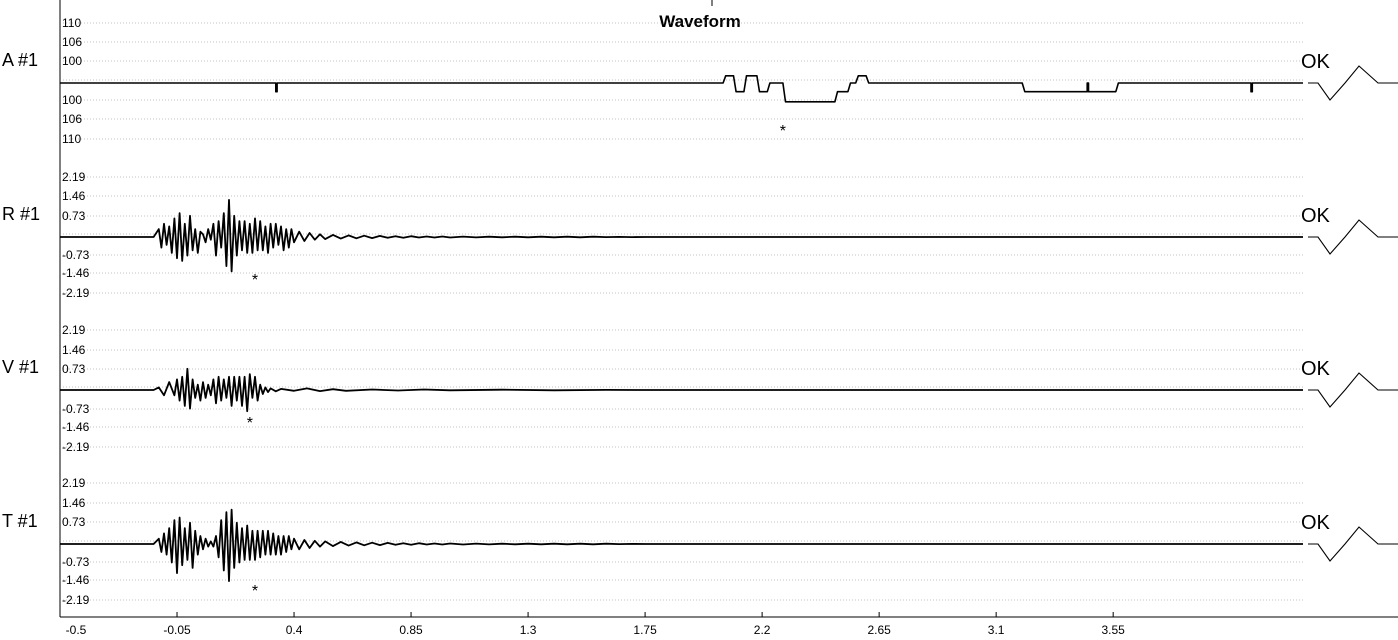  What do you see at coordinates (20, 60) in the screenshot?
I see `channel-label: A #1` at bounding box center [20, 60].